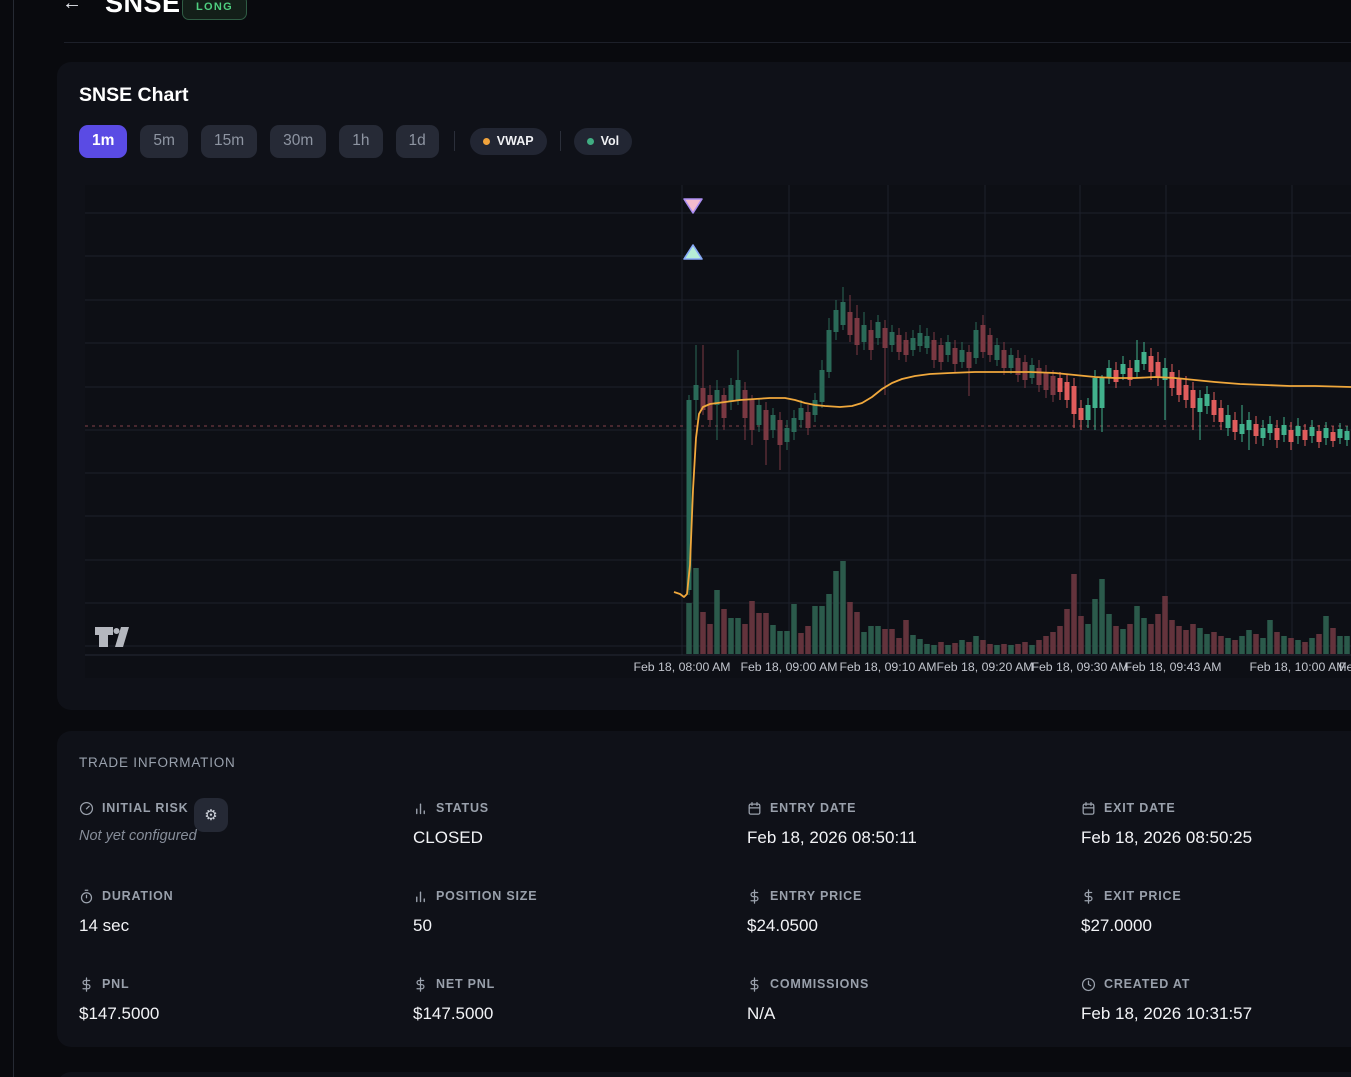 Image resolution: width=1351 pixels, height=1077 pixels. Describe the element at coordinates (1116, 925) in the screenshot. I see `info-value: $27.0000` at that location.